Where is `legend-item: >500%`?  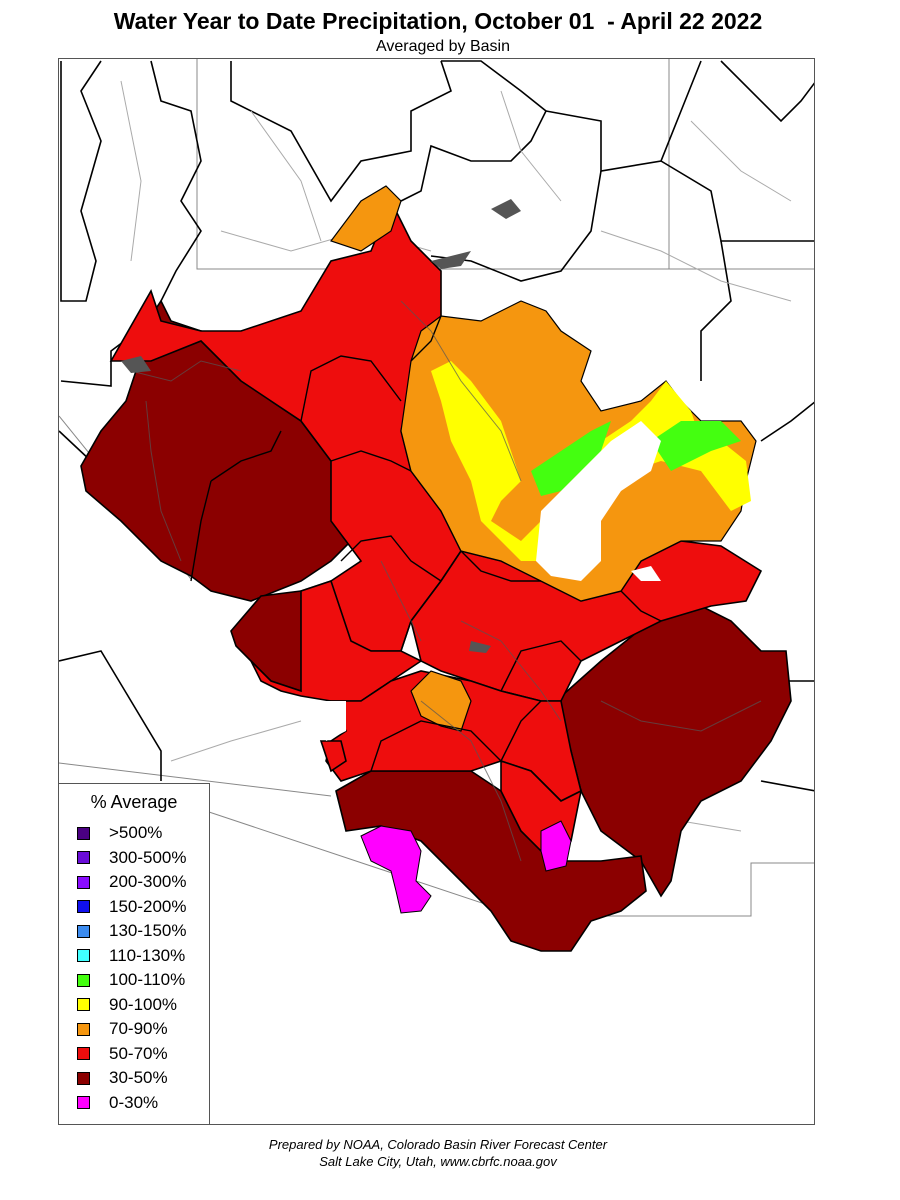
legend-item: >500% is located at coordinates (119, 833).